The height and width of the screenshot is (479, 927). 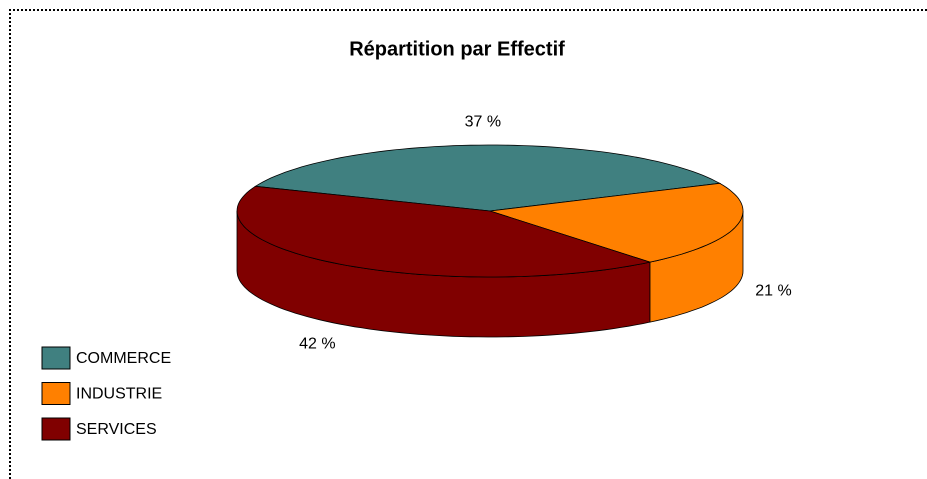 I want to click on data-label: 37 %, so click(x=483, y=121).